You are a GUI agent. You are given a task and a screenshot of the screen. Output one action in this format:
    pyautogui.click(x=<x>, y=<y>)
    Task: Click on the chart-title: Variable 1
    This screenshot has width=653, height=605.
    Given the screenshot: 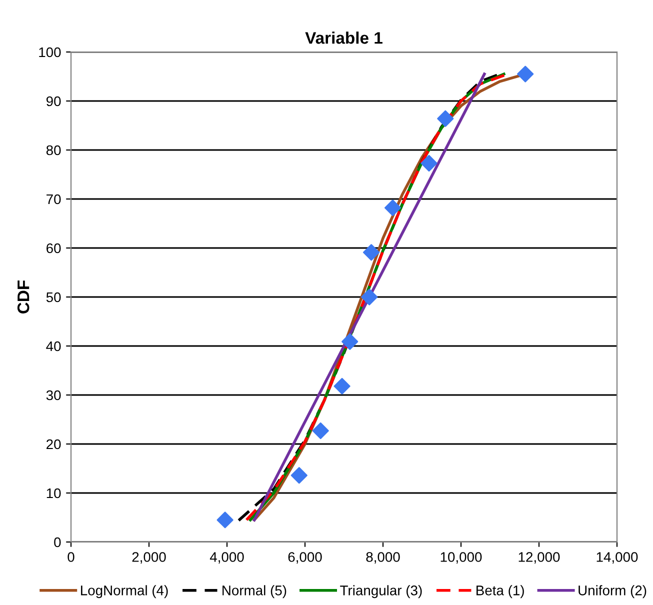 What is the action you would take?
    pyautogui.click(x=343, y=38)
    